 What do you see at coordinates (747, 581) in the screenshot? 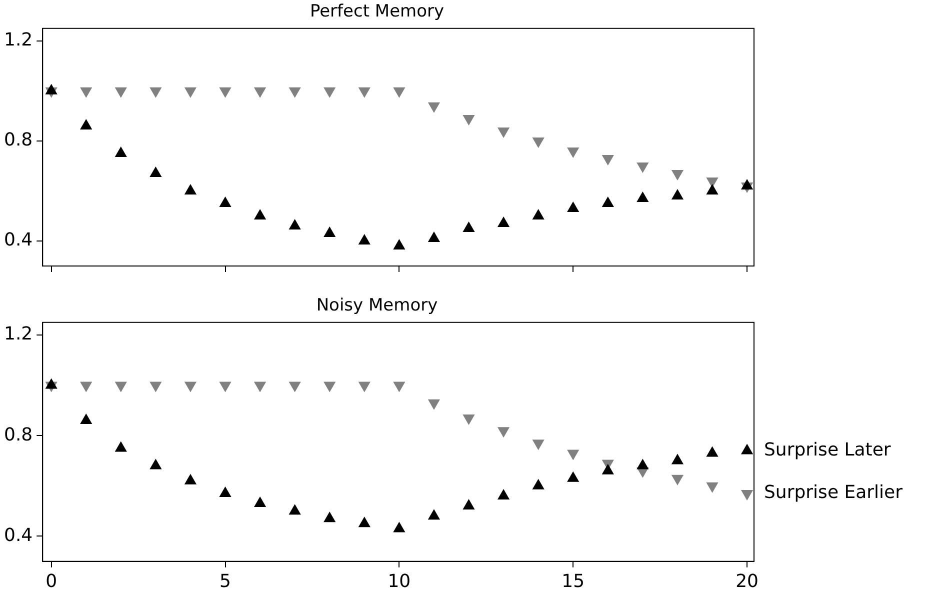
I see `x-tick-label: 20` at bounding box center [747, 581].